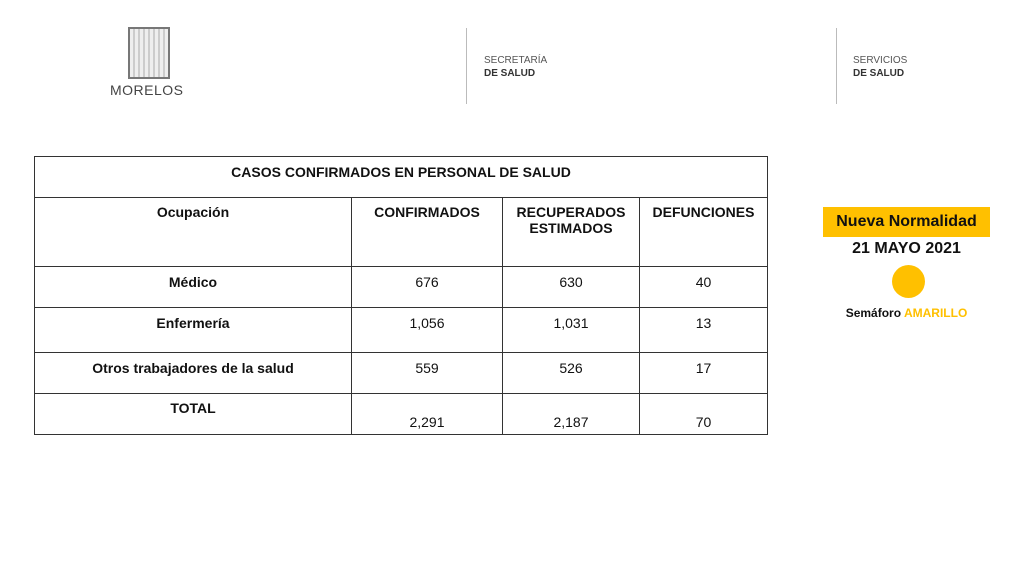 The width and height of the screenshot is (1024, 572). I want to click on cell: 40, so click(703, 287).